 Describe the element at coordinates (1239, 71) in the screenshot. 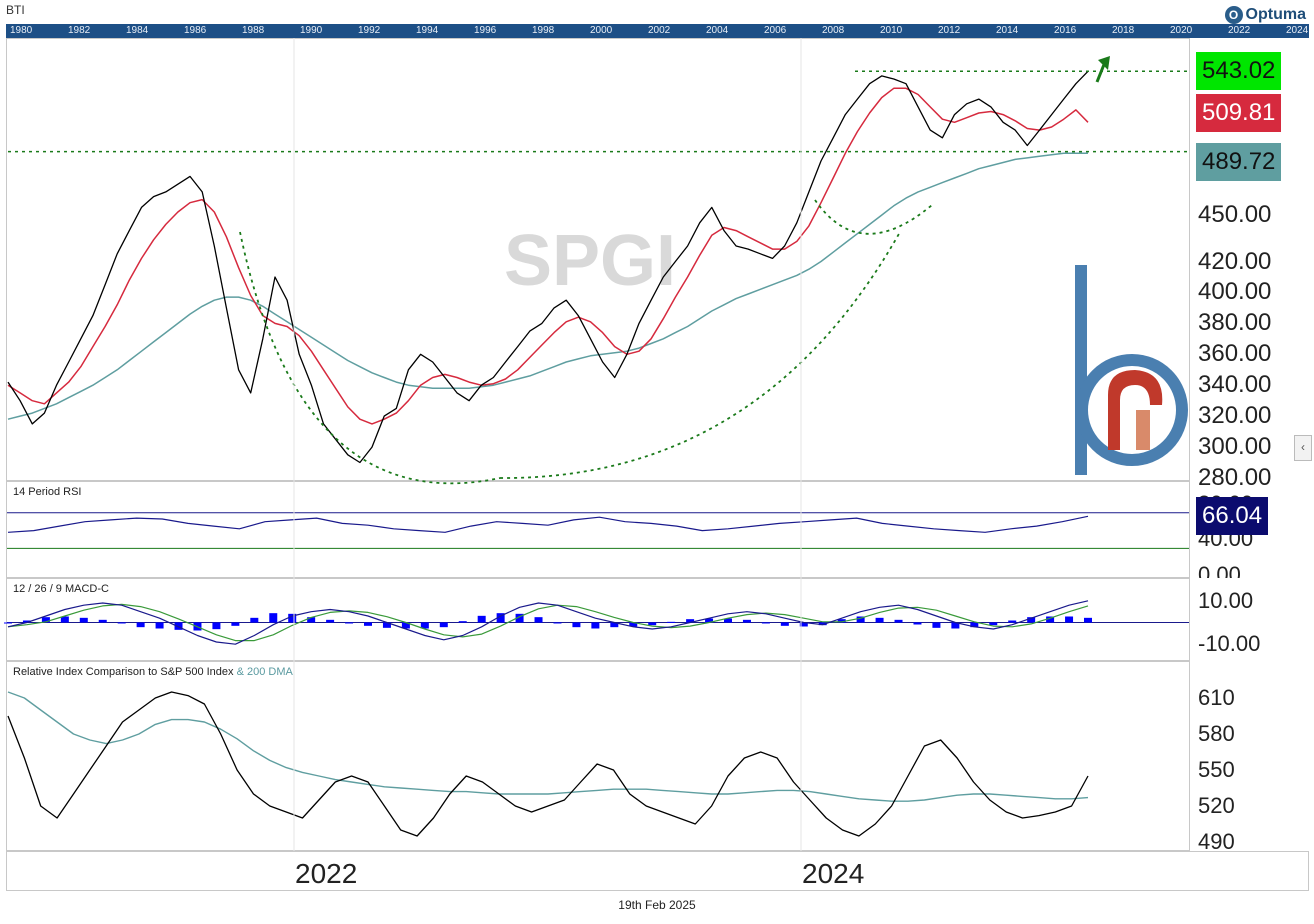

I see `price-tag: 543.02` at that location.